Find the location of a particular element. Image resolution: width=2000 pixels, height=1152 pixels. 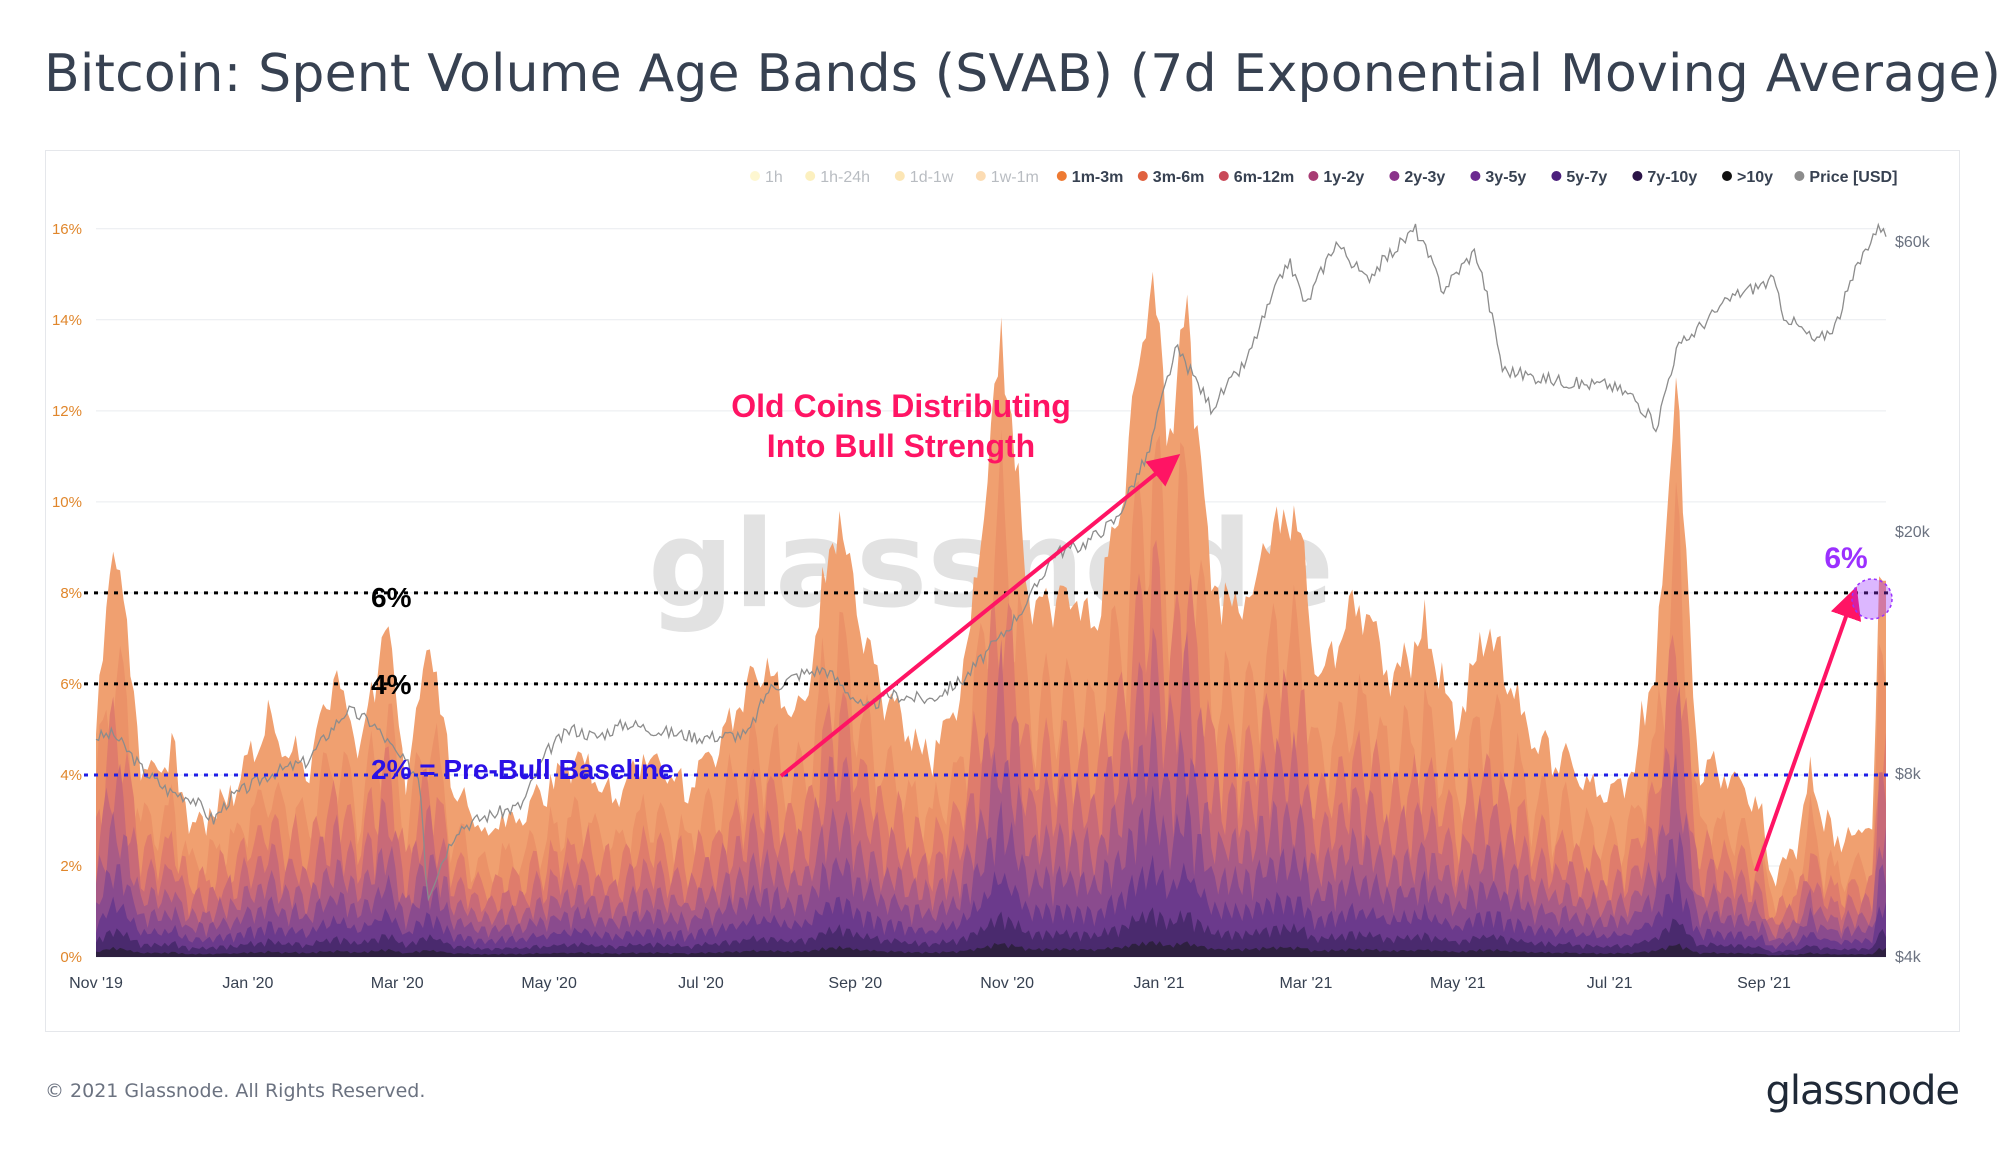

x-tick: Mar '20 is located at coordinates (397, 983).